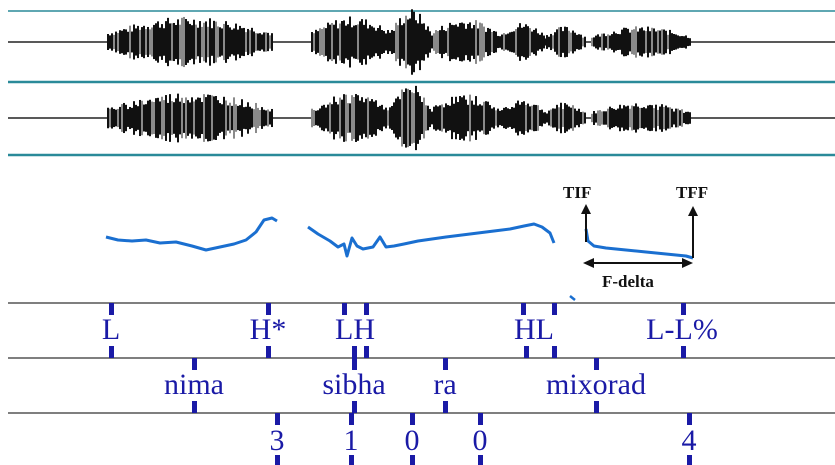 Image resolution: width=835 pixels, height=465 pixels. I want to click on break-label: 4, so click(689, 440).